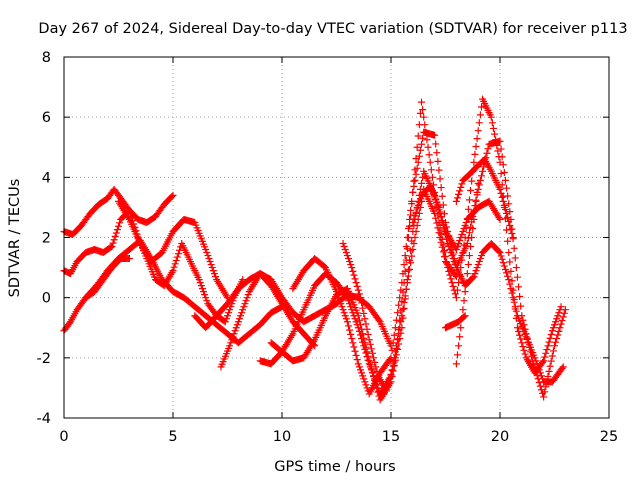  Describe the element at coordinates (44, 359) in the screenshot. I see `y-tick-label: -2` at that location.